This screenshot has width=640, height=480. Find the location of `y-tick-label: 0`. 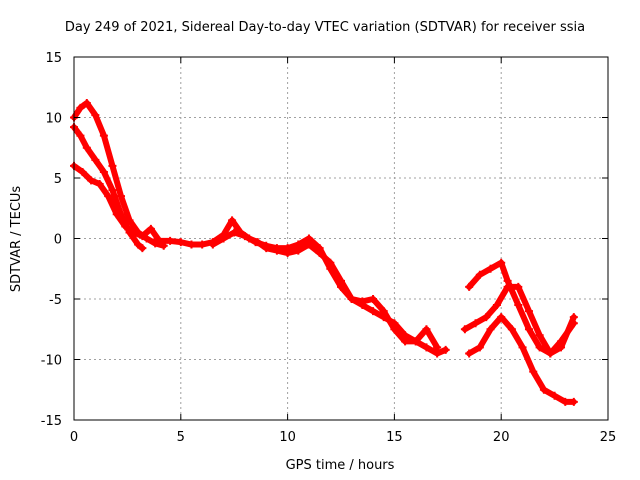

y-tick-label: 0 is located at coordinates (58, 240).